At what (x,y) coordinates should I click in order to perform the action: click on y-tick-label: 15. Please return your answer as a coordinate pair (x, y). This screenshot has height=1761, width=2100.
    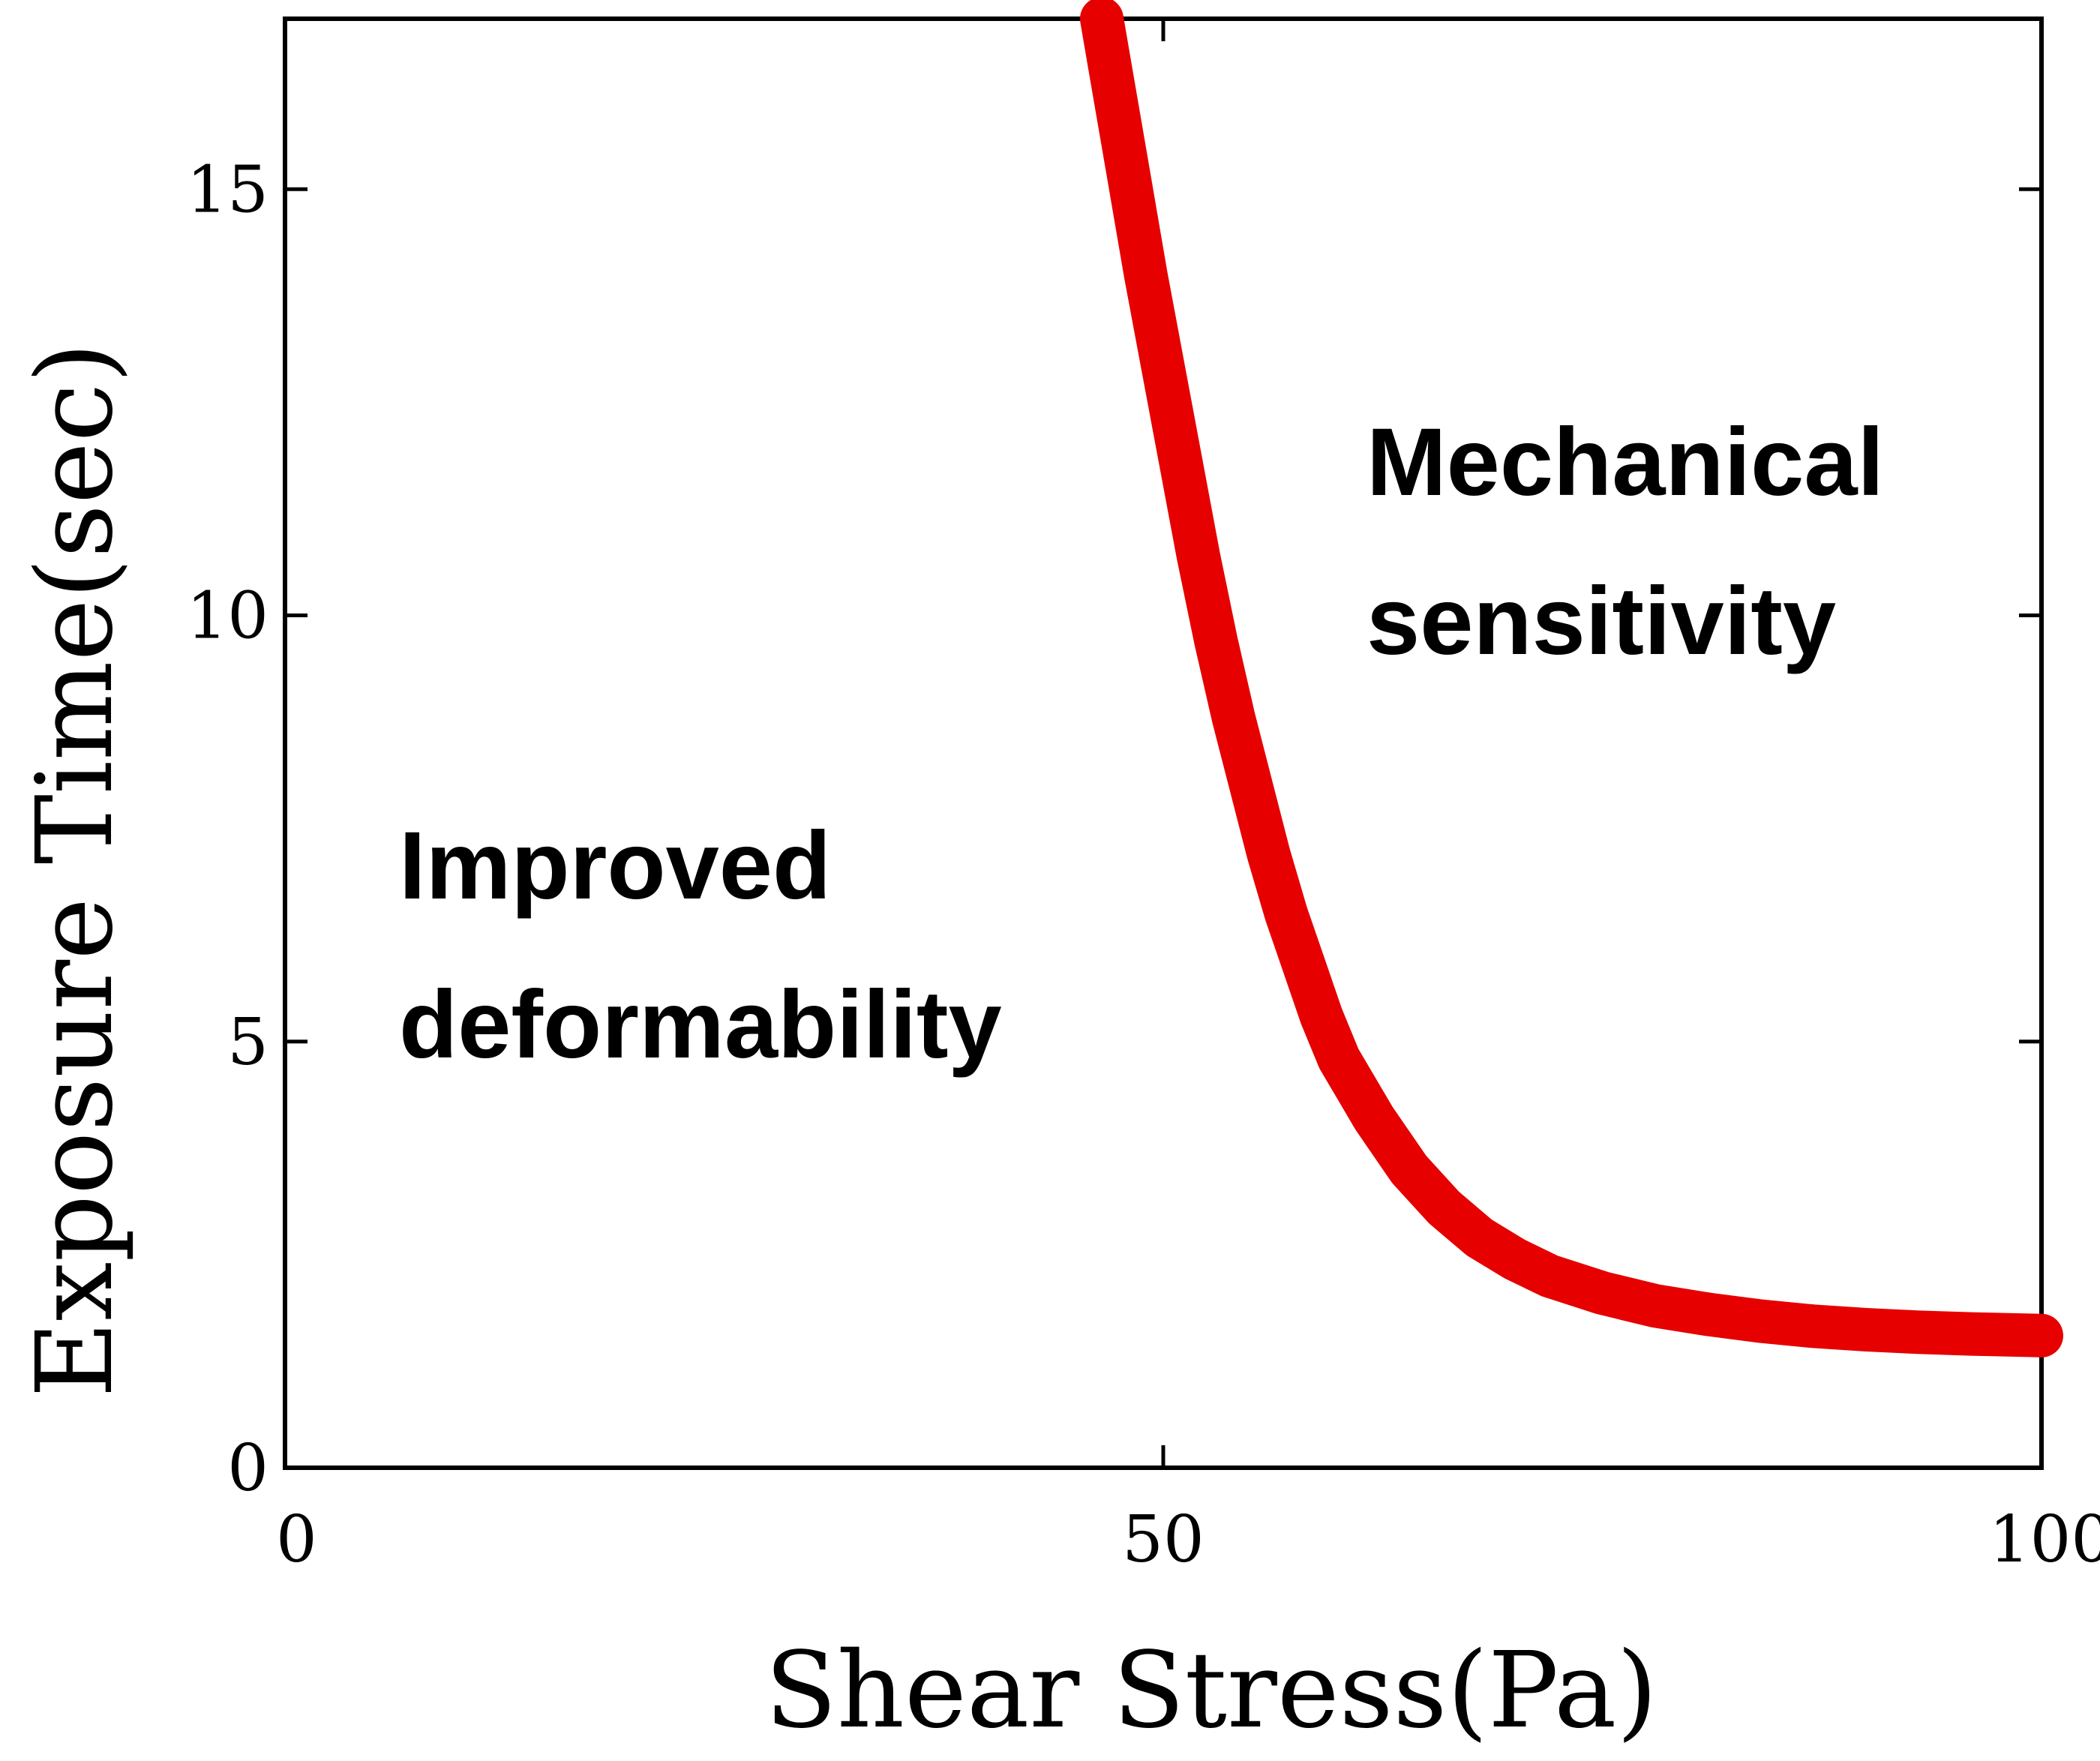
    Looking at the image, I should click on (227, 189).